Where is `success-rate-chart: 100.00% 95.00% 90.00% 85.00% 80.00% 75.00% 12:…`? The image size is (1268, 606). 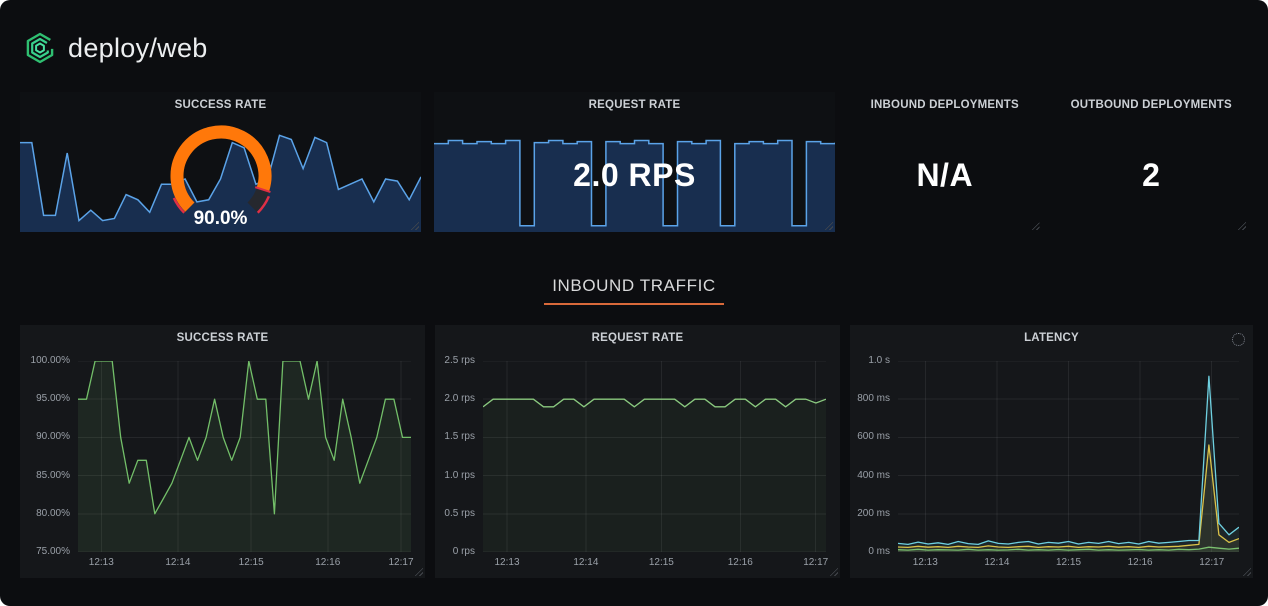 success-rate-chart: 100.00% 95.00% 90.00% 85.00% 80.00% 75.00% 12:… is located at coordinates (220, 464).